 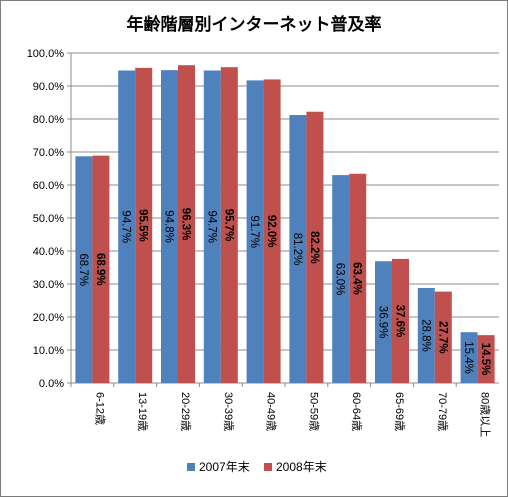 I want to click on data-label: 28.8%, so click(x=425, y=335).